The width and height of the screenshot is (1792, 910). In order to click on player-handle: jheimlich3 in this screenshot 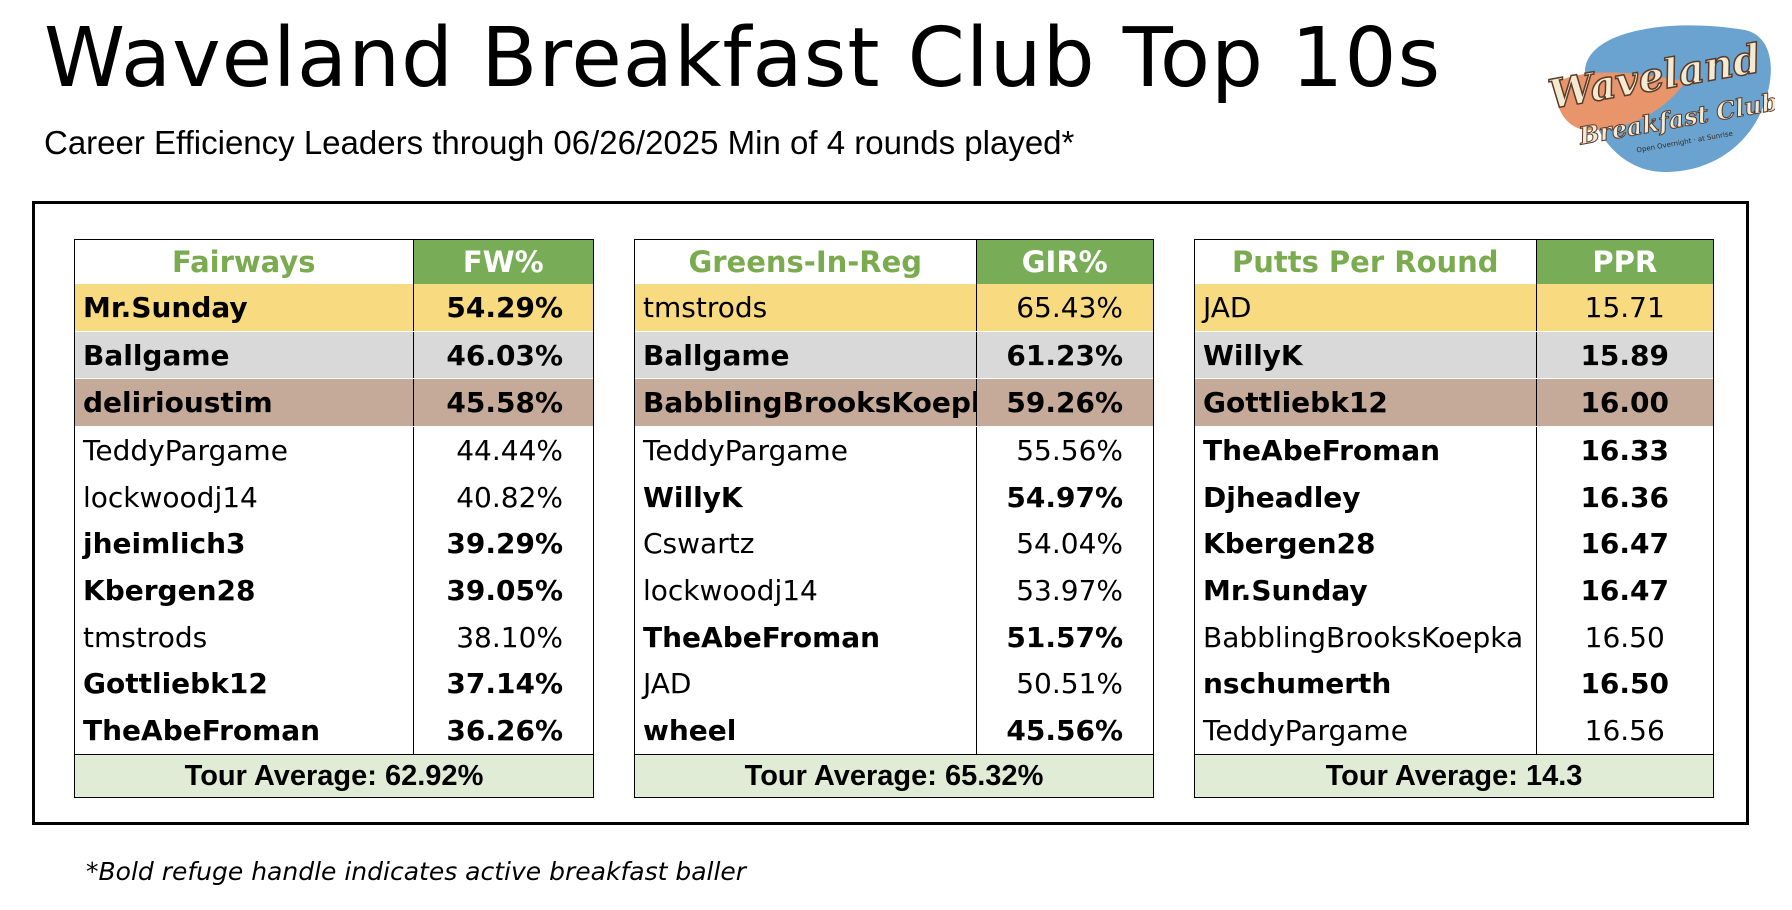, I will do `click(164, 544)`.